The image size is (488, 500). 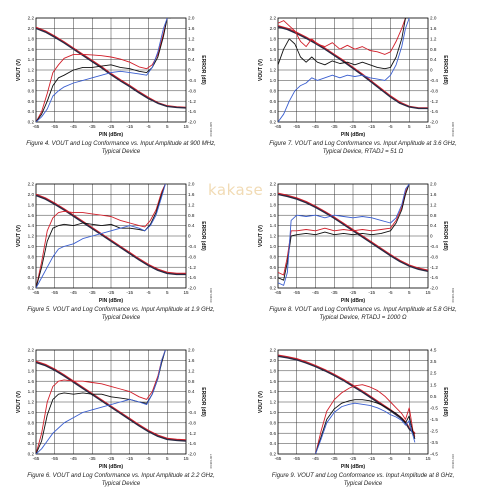 What do you see at coordinates (434, 430) in the screenshot?
I see `y2-tick-label: -2.5` at bounding box center [434, 430].